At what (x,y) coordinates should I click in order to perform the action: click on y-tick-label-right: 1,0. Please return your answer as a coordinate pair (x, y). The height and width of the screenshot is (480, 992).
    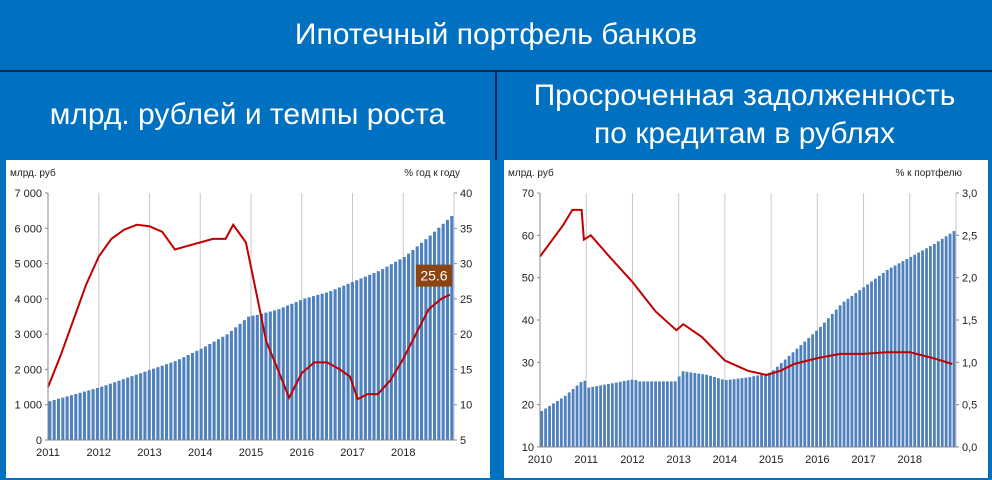
    Looking at the image, I should click on (969, 363).